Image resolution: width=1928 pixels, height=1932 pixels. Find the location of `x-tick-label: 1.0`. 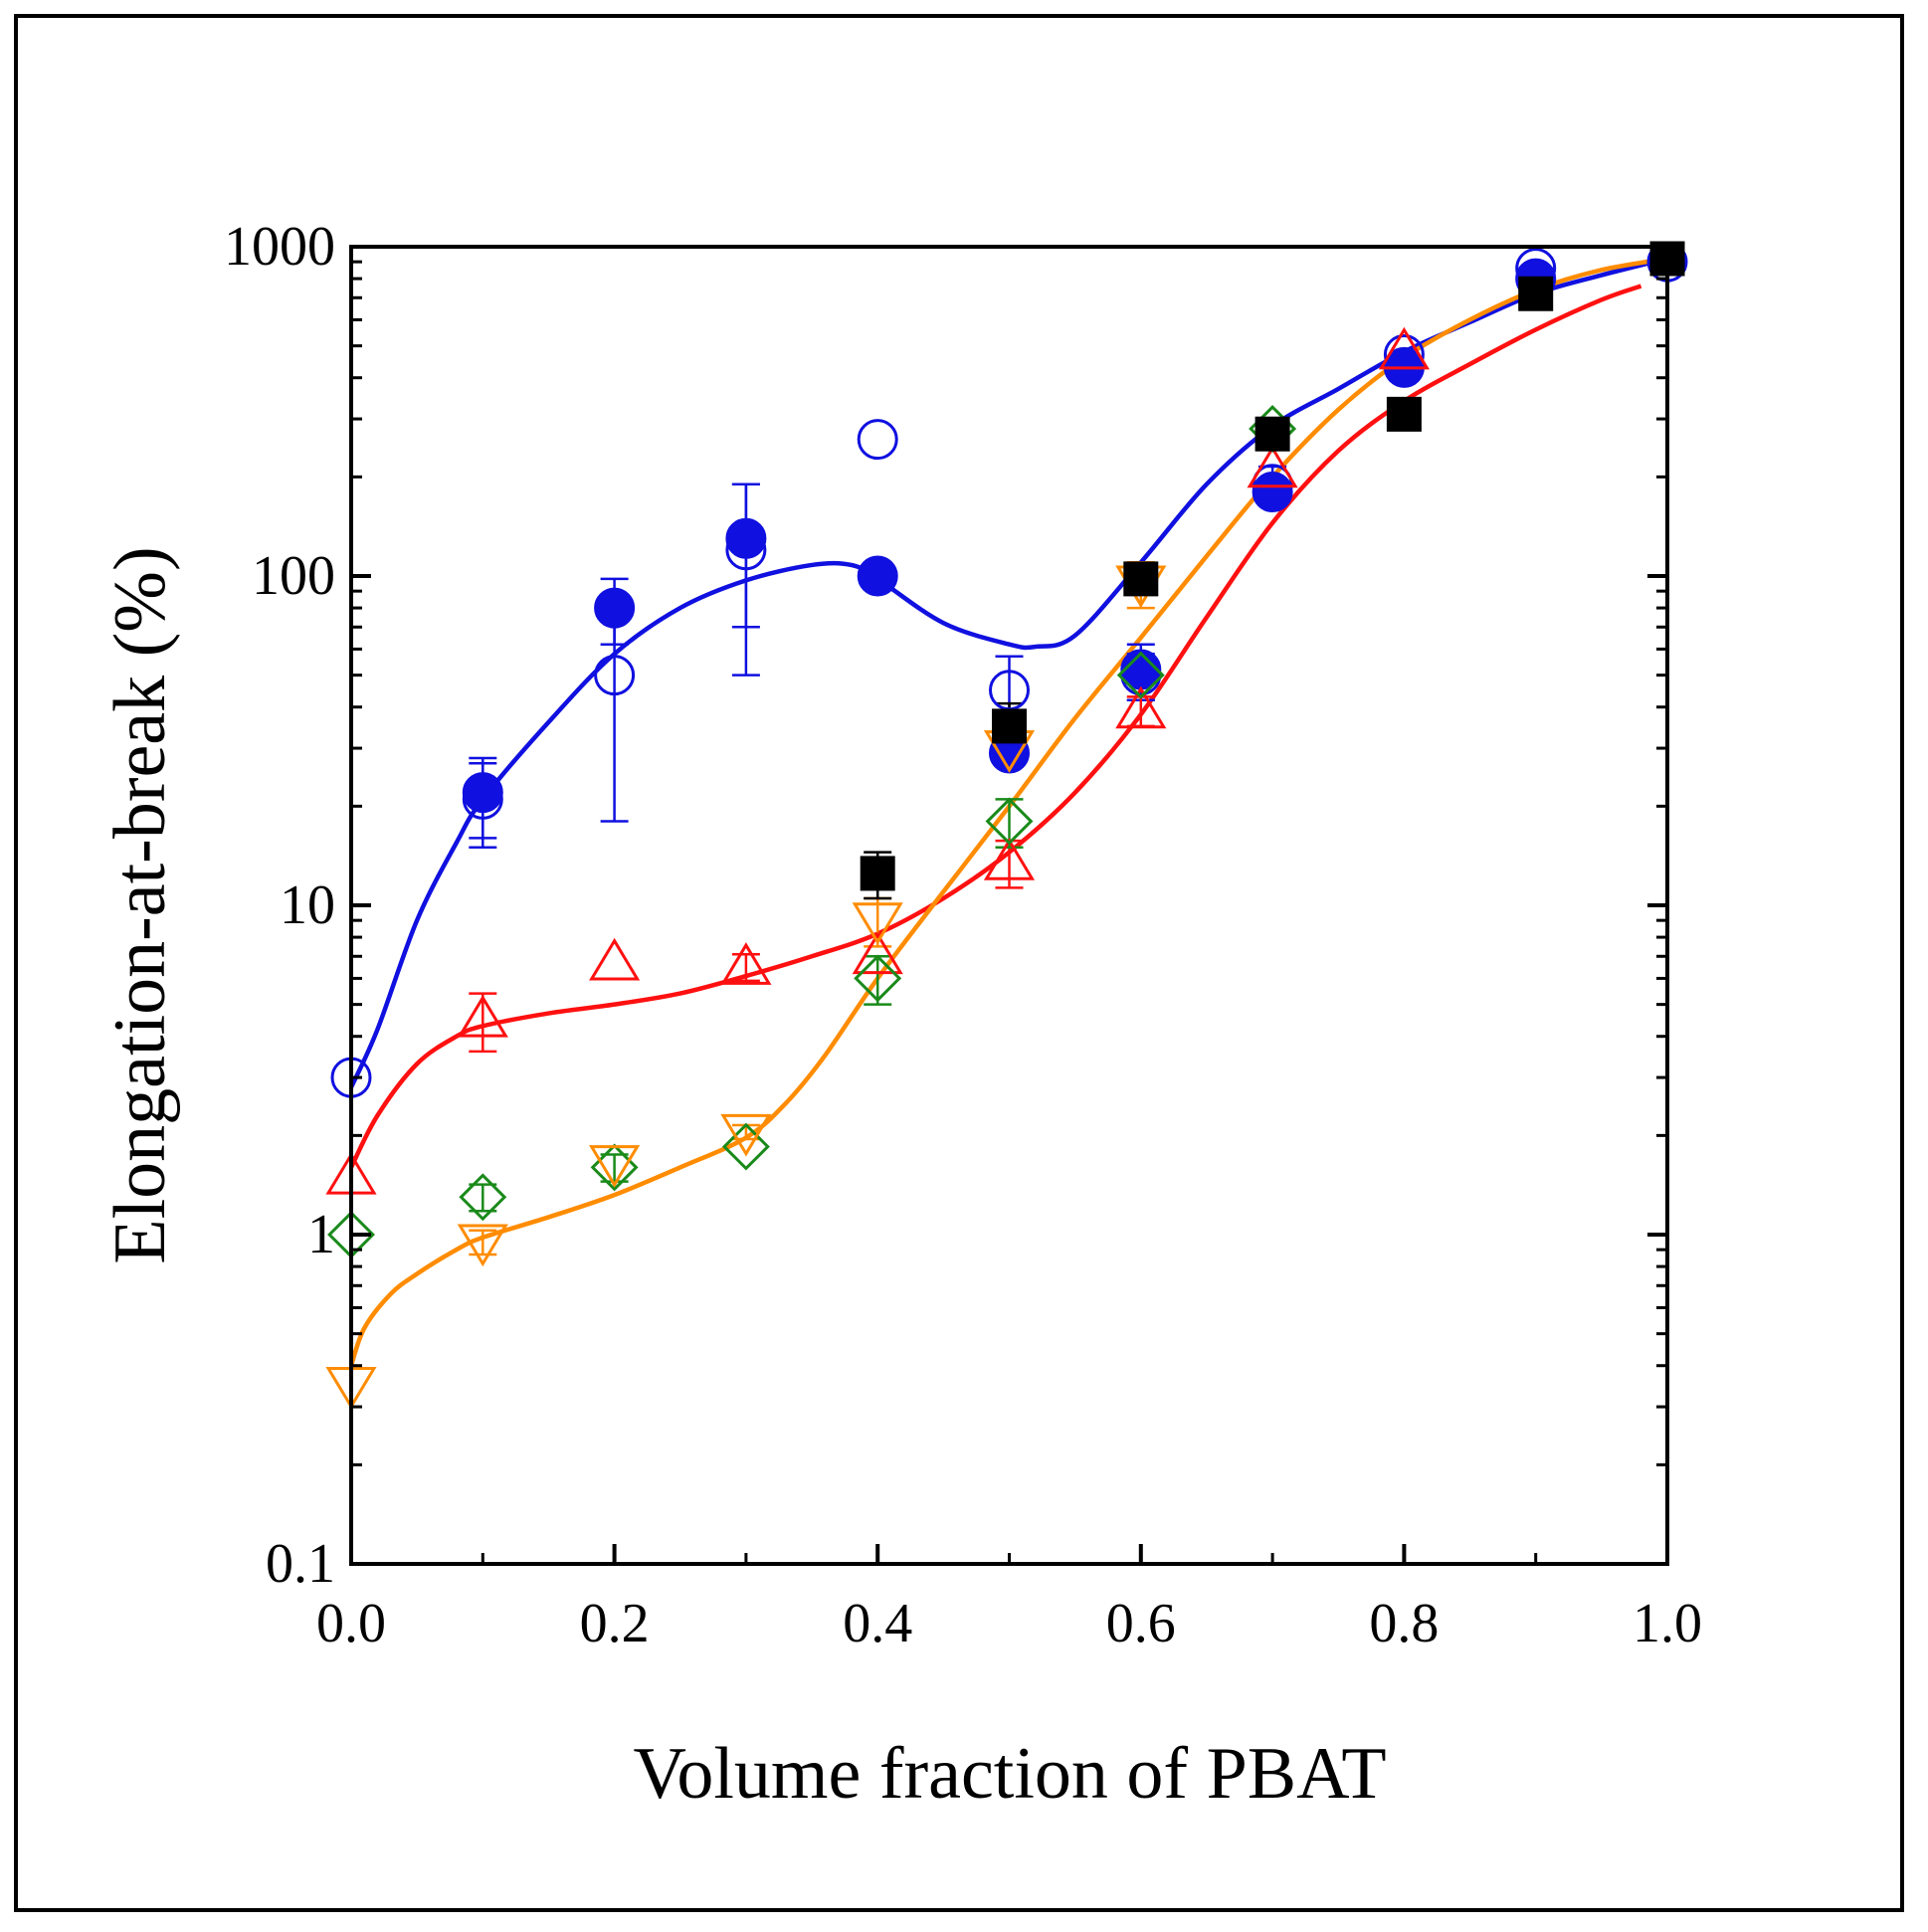

x-tick-label: 1.0 is located at coordinates (1667, 1623).